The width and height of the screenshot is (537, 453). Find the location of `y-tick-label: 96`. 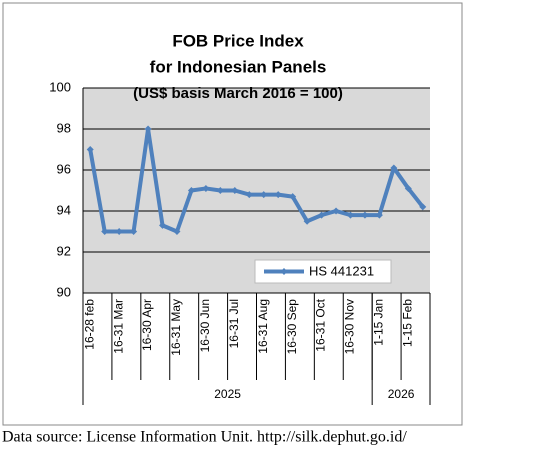

y-tick-label: 96 is located at coordinates (64, 168).